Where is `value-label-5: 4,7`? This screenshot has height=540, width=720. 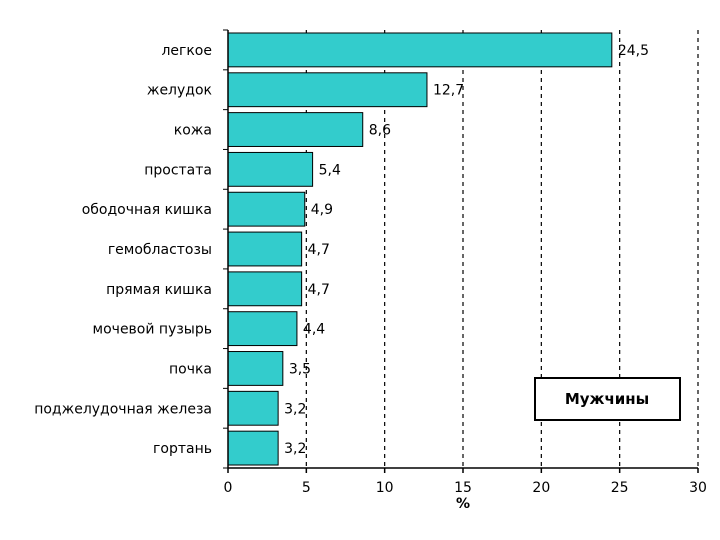 value-label-5: 4,7 is located at coordinates (319, 250).